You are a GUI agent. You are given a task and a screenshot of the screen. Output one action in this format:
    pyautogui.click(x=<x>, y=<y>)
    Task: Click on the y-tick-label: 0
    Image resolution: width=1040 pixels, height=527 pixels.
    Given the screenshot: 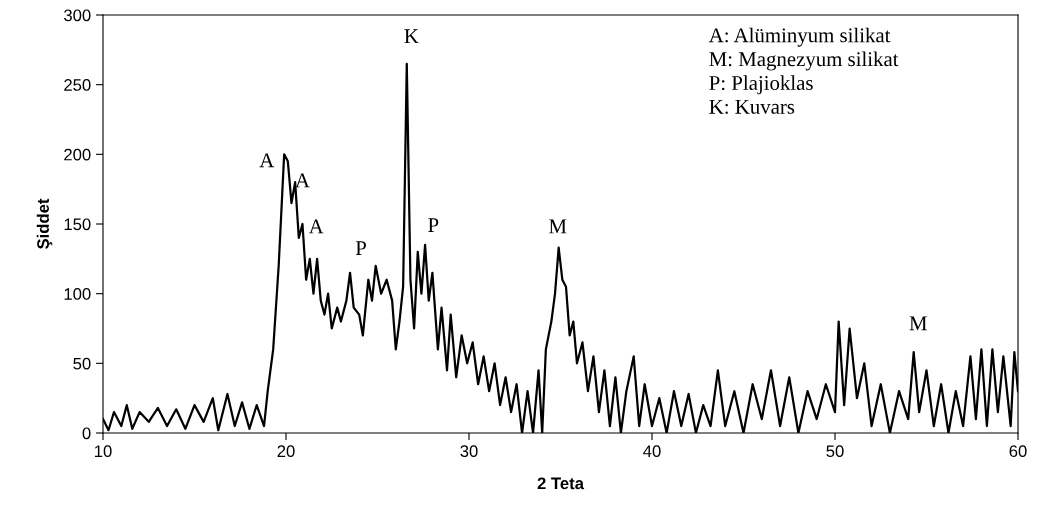 What is the action you would take?
    pyautogui.click(x=86, y=433)
    